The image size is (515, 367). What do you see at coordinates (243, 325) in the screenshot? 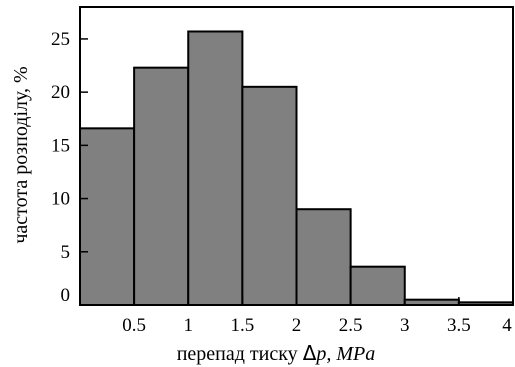
I see `x-tick-label: 1.5` at bounding box center [243, 325].